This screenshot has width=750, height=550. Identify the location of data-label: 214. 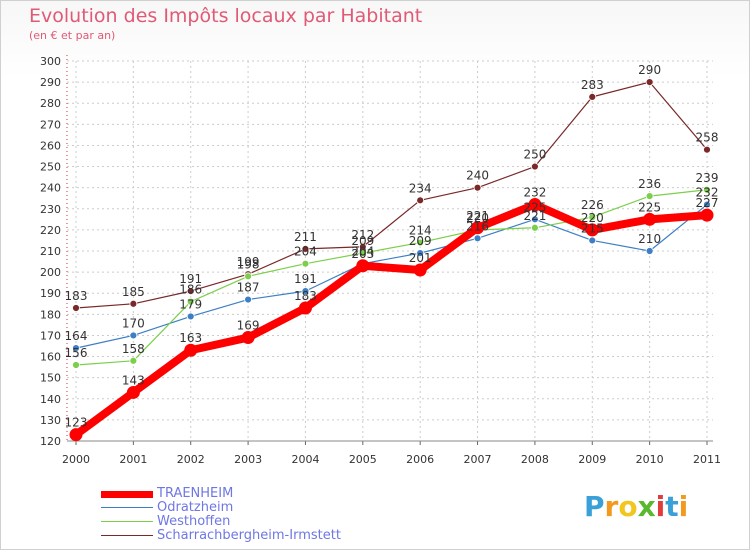
(420, 231).